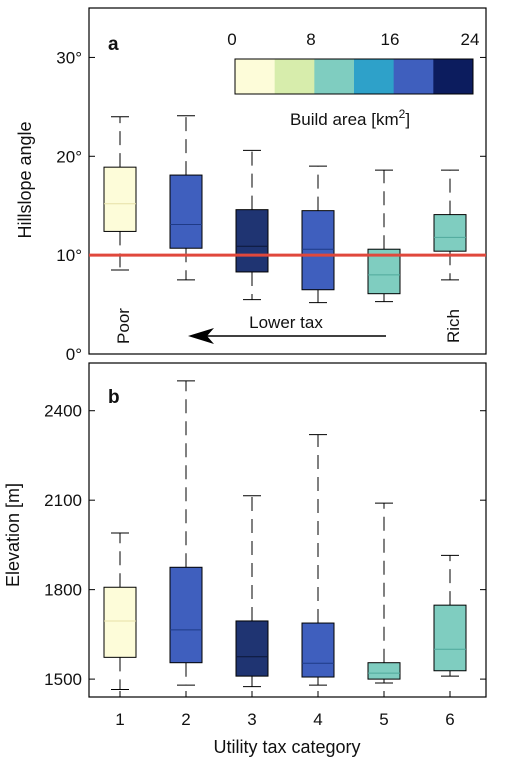 The width and height of the screenshot is (516, 762). What do you see at coordinates (231, 39) in the screenshot?
I see `colorbar-tick-label: 0` at bounding box center [231, 39].